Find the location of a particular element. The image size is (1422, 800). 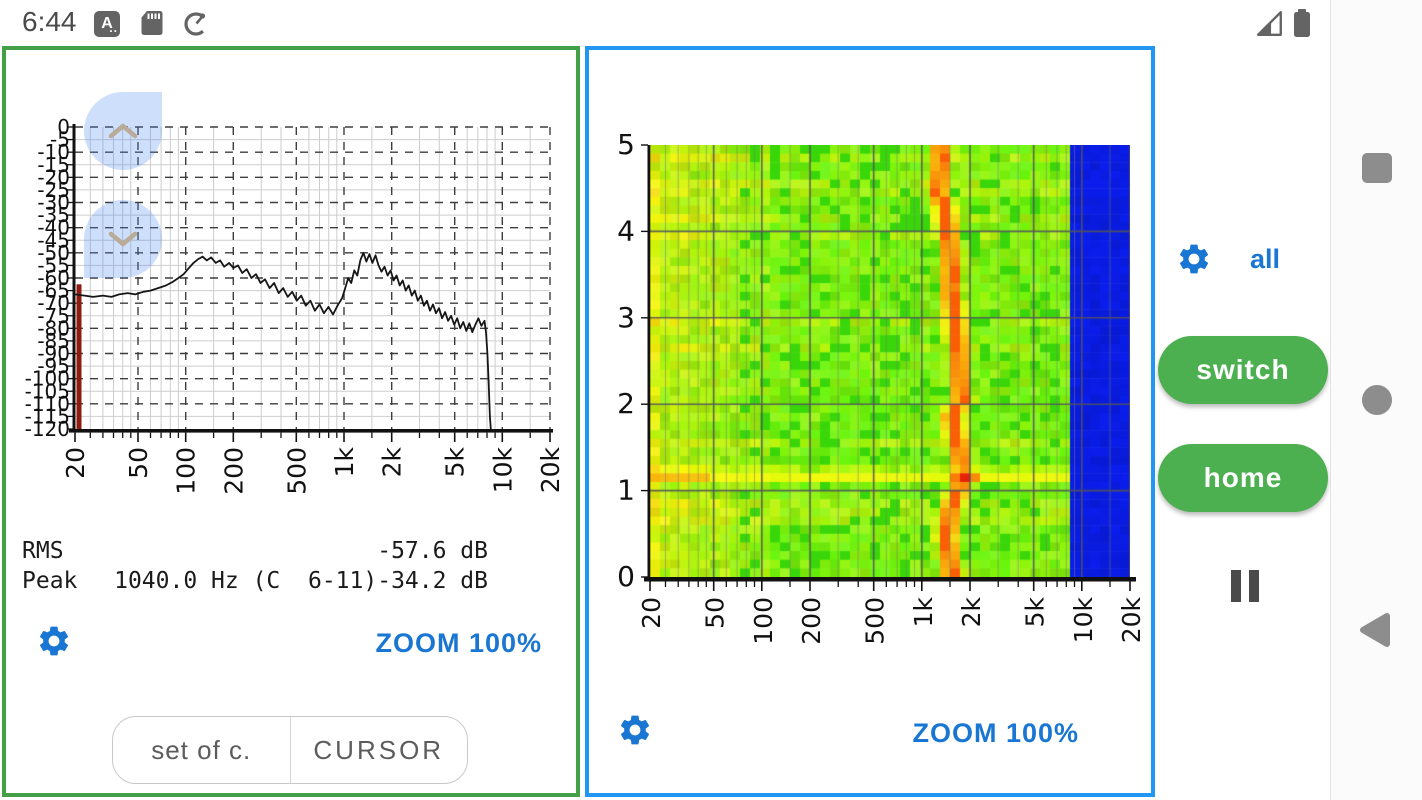

time-tick-label: 0 is located at coordinates (626, 576).